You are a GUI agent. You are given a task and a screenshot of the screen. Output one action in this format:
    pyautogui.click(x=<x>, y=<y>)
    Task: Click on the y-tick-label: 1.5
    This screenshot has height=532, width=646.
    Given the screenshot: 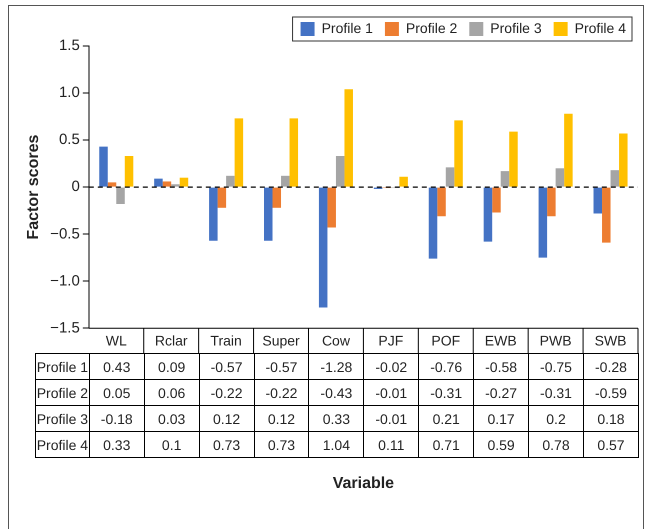 What is the action you would take?
    pyautogui.click(x=69, y=45)
    